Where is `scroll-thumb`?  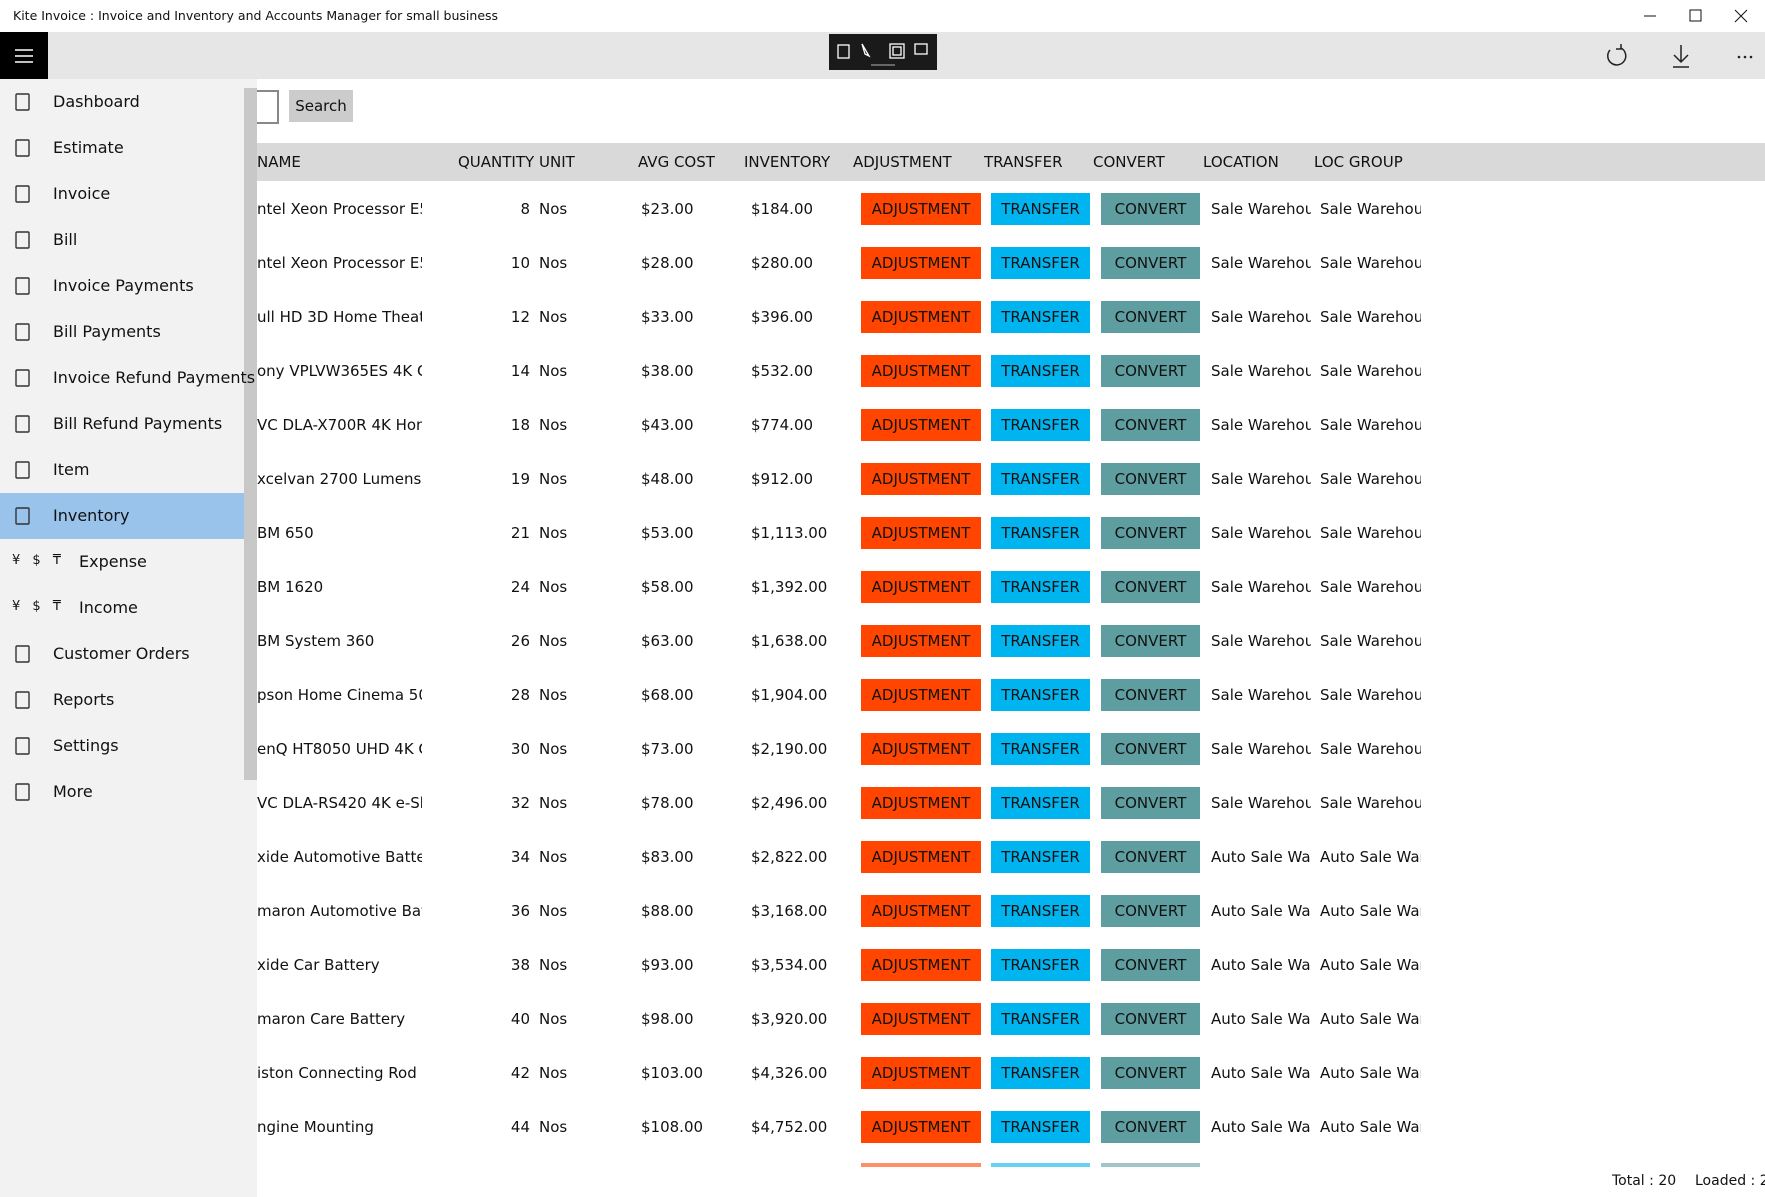 scroll-thumb is located at coordinates (250, 434).